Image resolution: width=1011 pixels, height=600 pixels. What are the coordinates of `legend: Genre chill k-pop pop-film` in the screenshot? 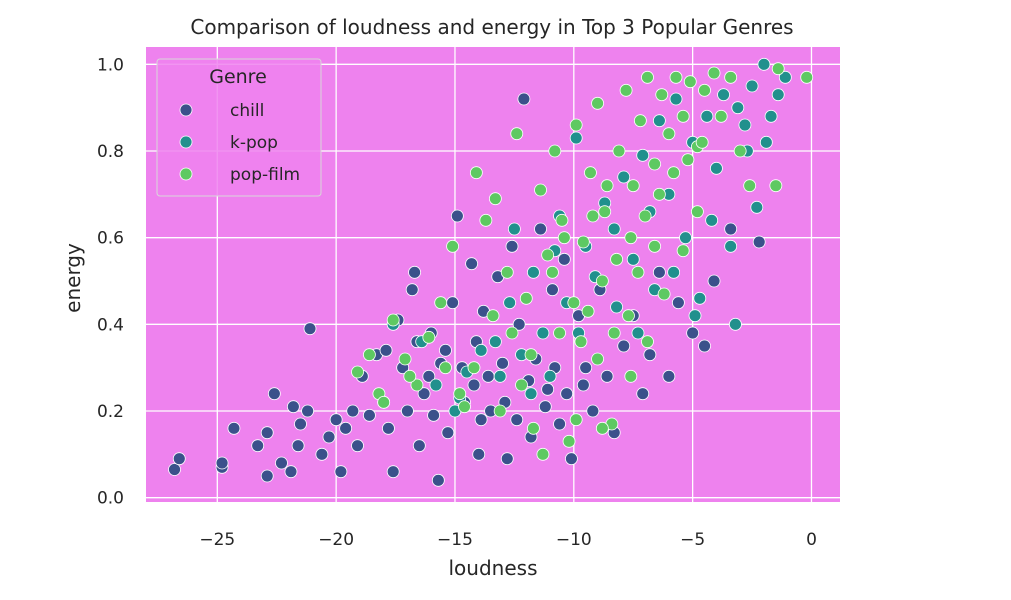 It's located at (239, 127).